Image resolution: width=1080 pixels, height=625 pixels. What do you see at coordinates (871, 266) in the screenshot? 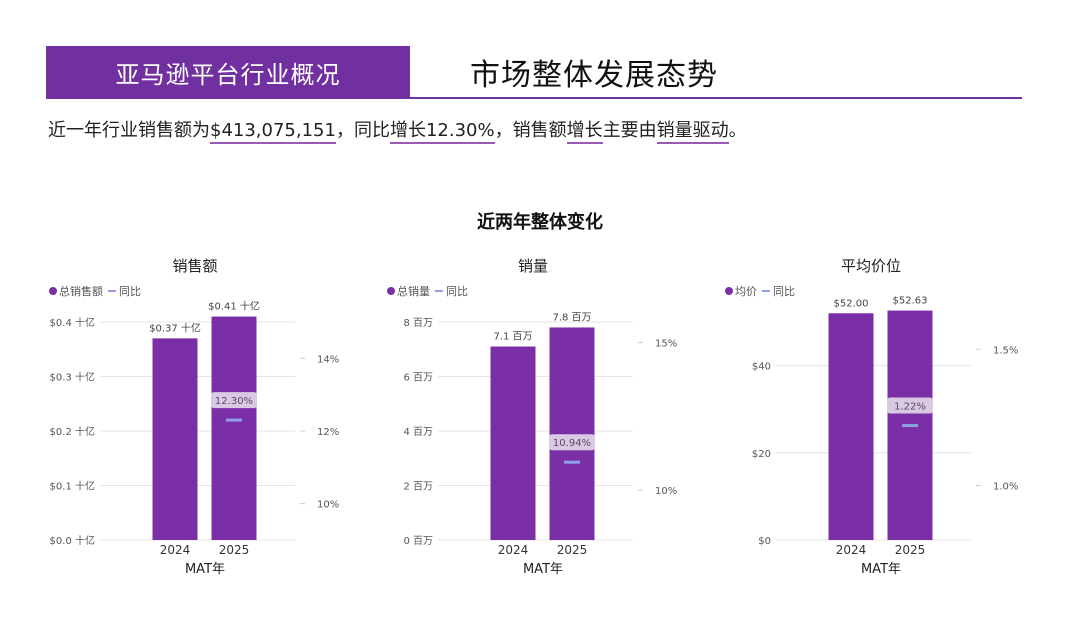
I see `chart-title: 平均价位` at bounding box center [871, 266].